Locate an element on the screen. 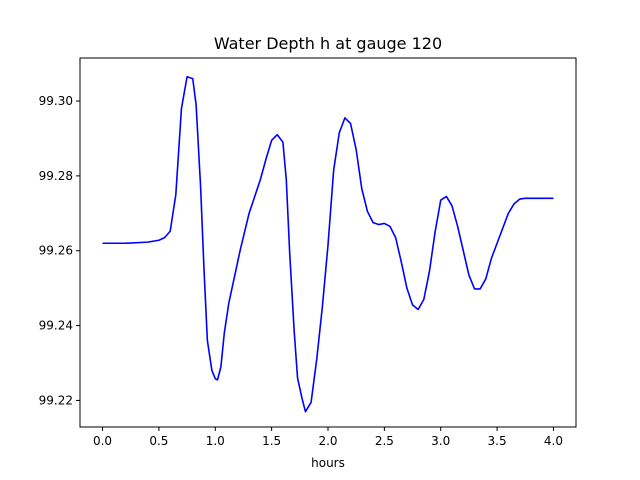 The height and width of the screenshot is (480, 640). x-tick-label: 2.5 is located at coordinates (384, 441).